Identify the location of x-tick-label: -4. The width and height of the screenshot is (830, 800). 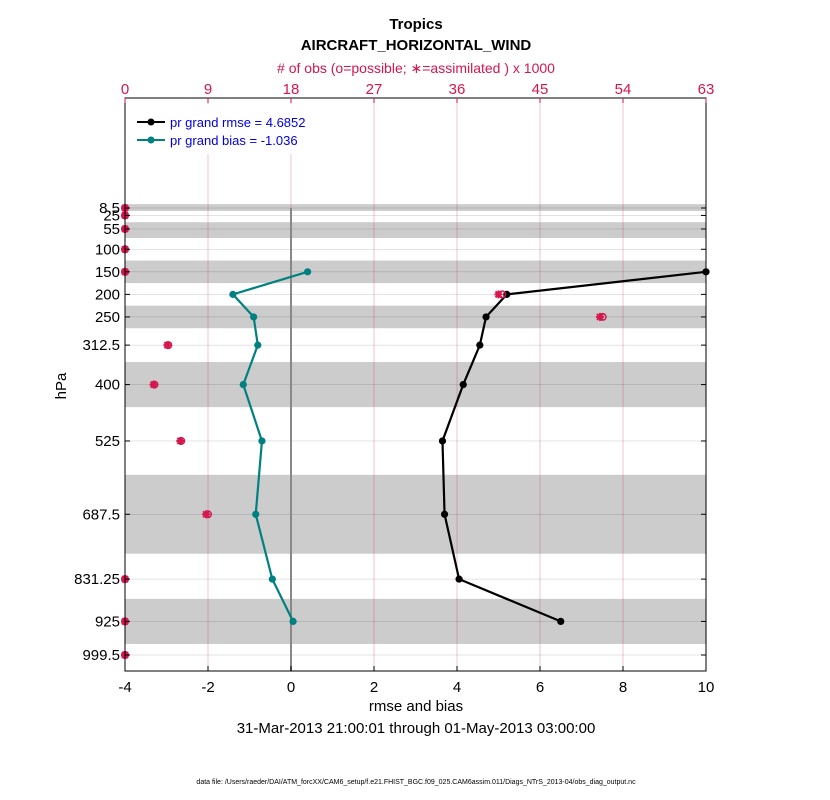
(124, 687).